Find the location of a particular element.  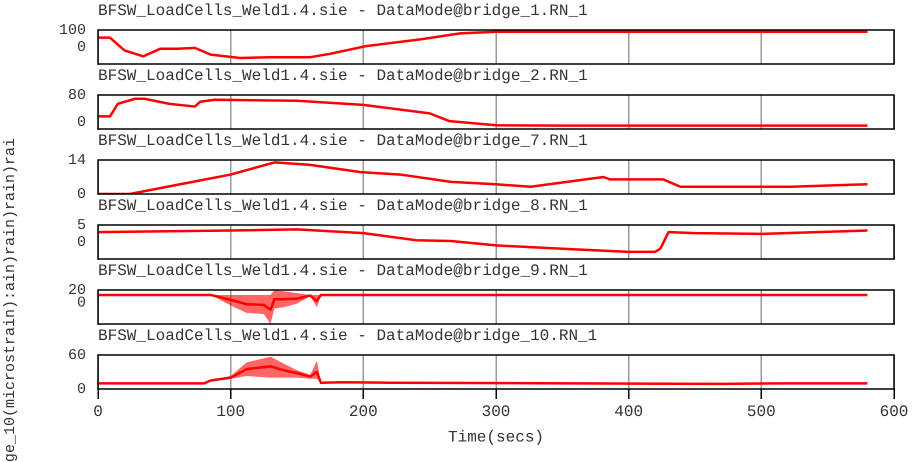

chart-title: BFSW_LoadCells_Weld1.4.sie - DataMode@bridge_7.RN_1 is located at coordinates (343, 141).